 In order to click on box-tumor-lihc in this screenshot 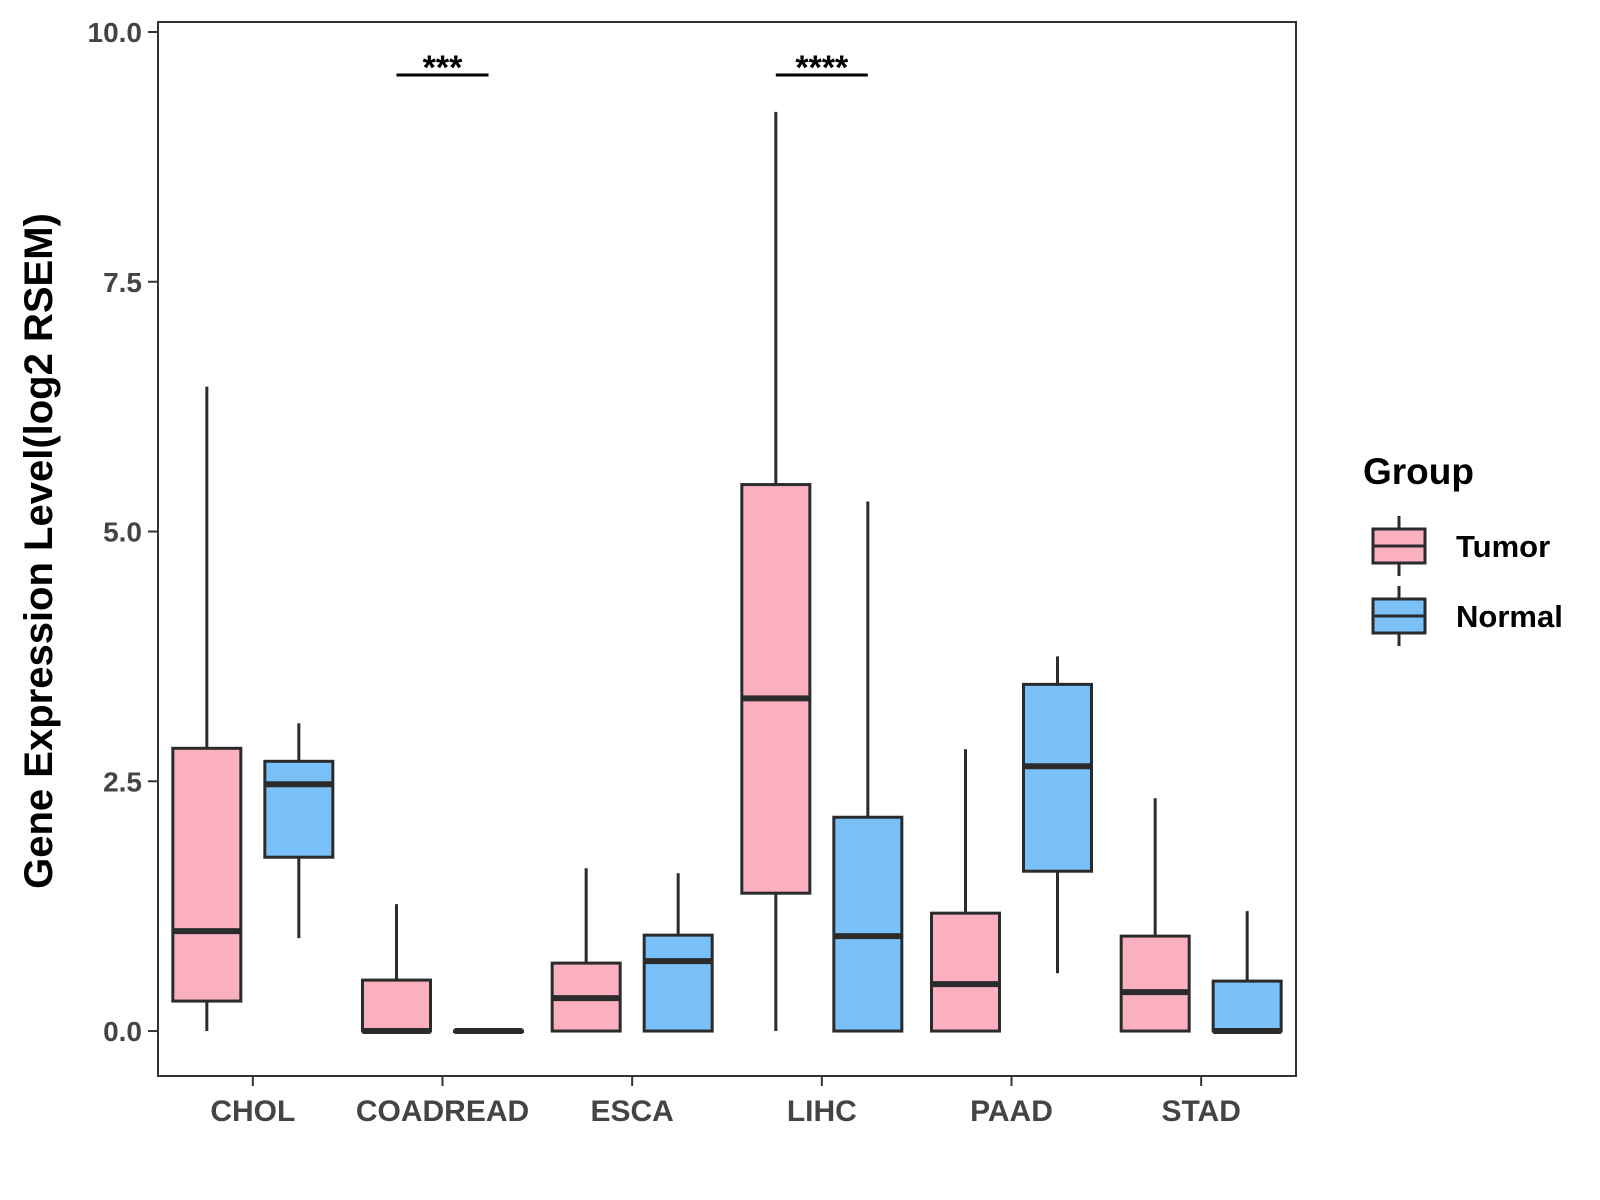, I will do `click(776, 571)`.